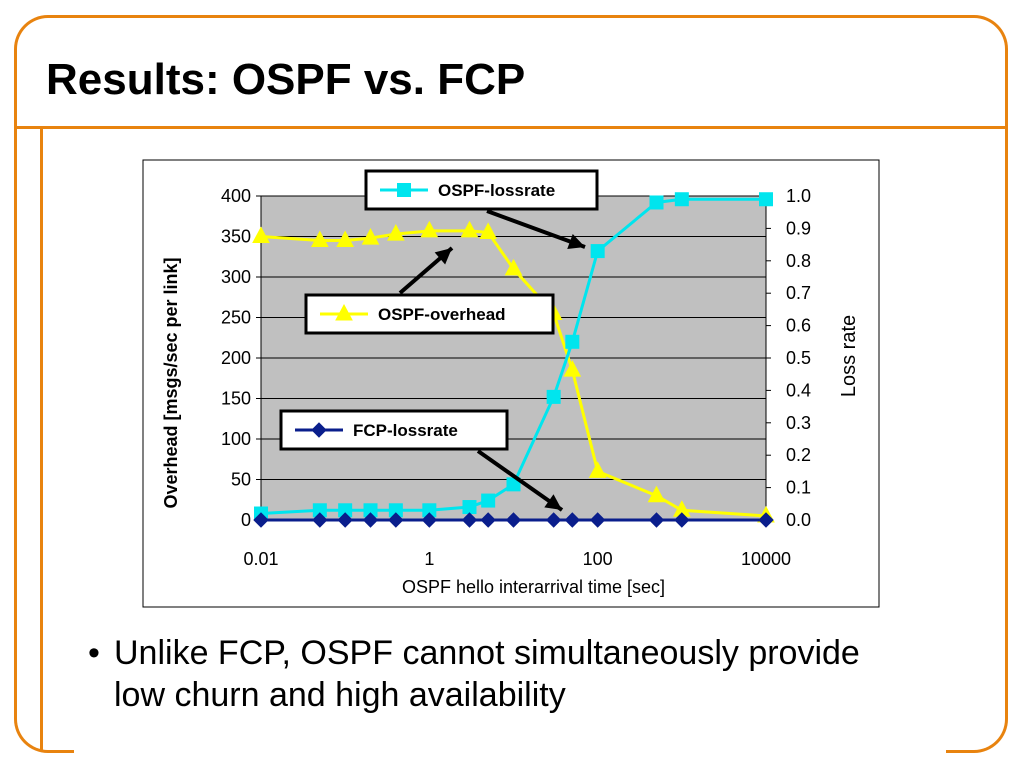 The image size is (1024, 768). I want to click on right-tick-label: 0.1, so click(798, 488).